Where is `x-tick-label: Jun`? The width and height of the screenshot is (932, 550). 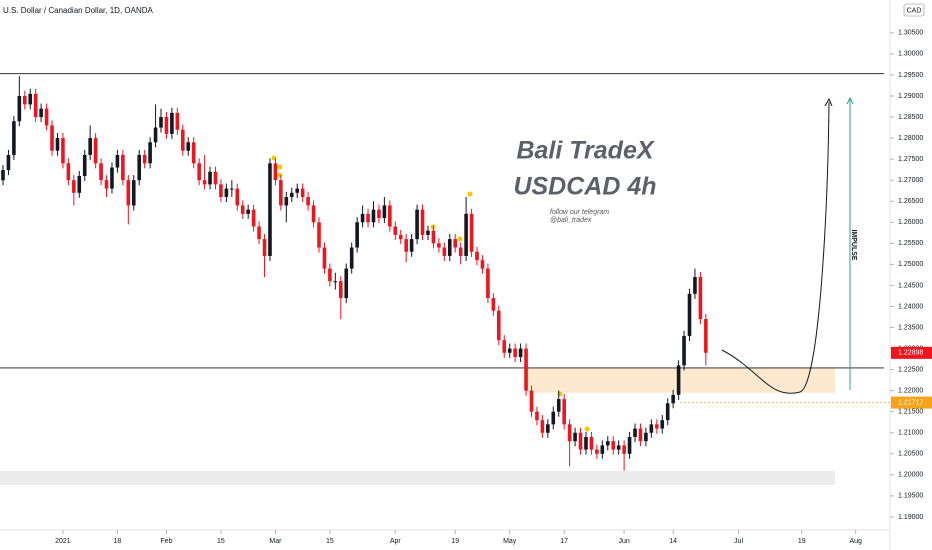 x-tick-label: Jun is located at coordinates (623, 541).